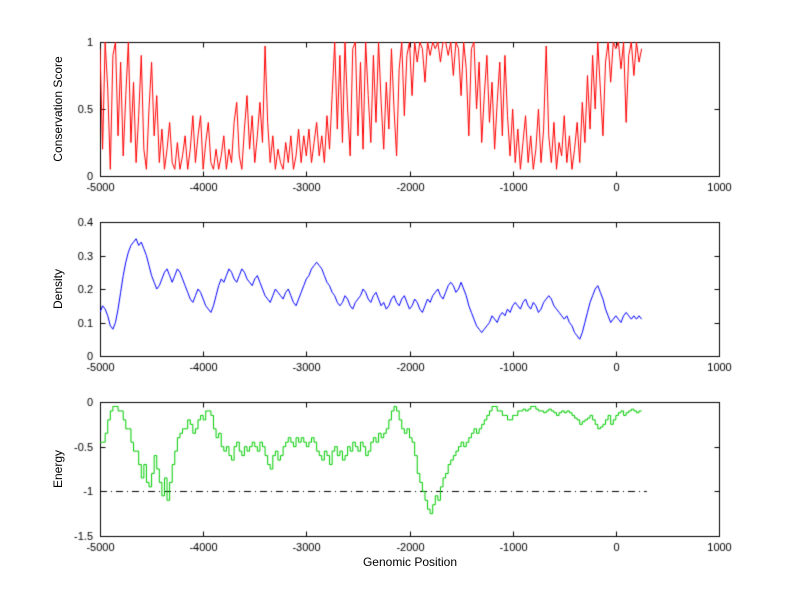  I want to click on xlabel-genomic-position: Genomic Position, so click(410, 562).